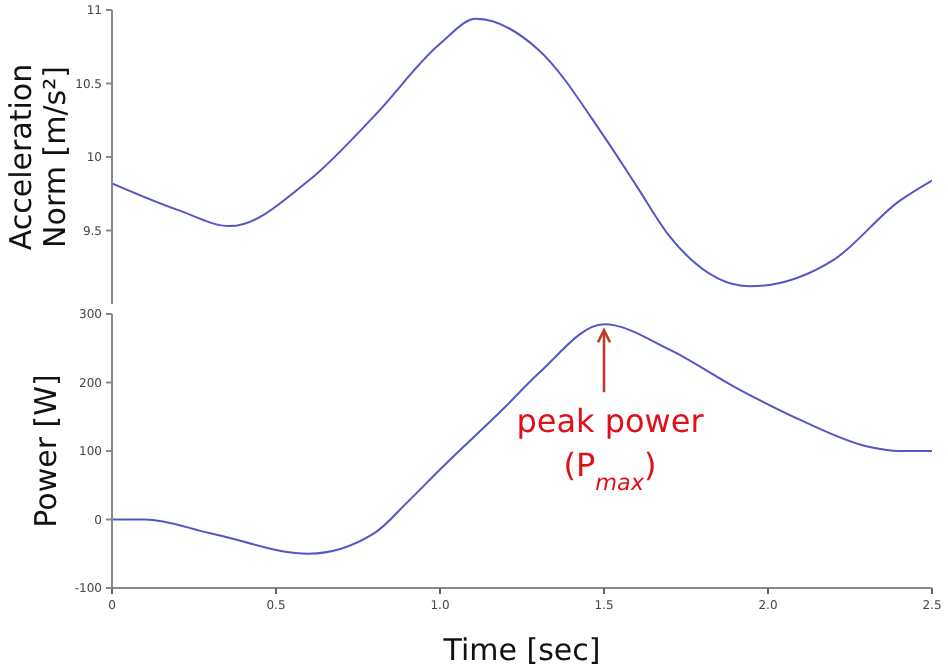 The image size is (948, 670). I want to click on x-axis-title: Time [sec], so click(521, 650).